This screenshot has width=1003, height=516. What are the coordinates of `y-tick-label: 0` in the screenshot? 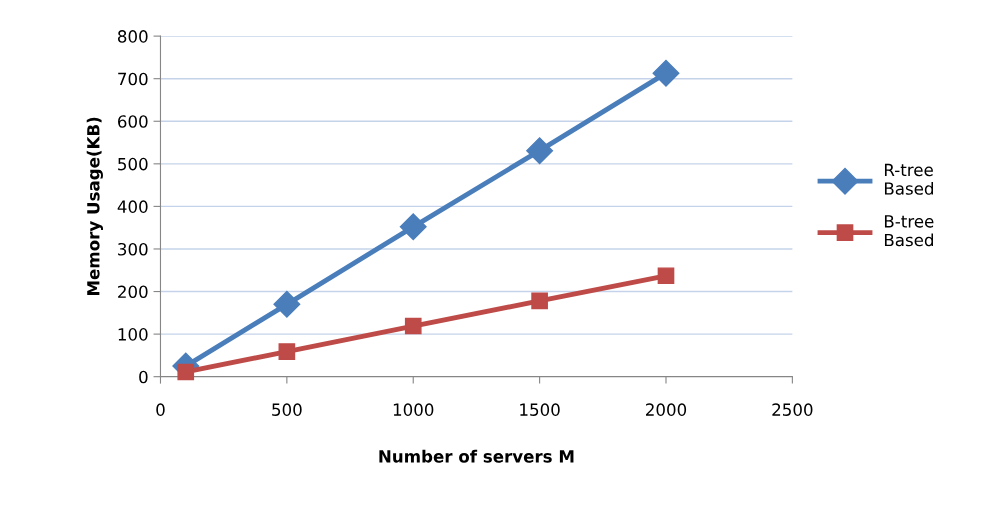 It's located at (143, 377).